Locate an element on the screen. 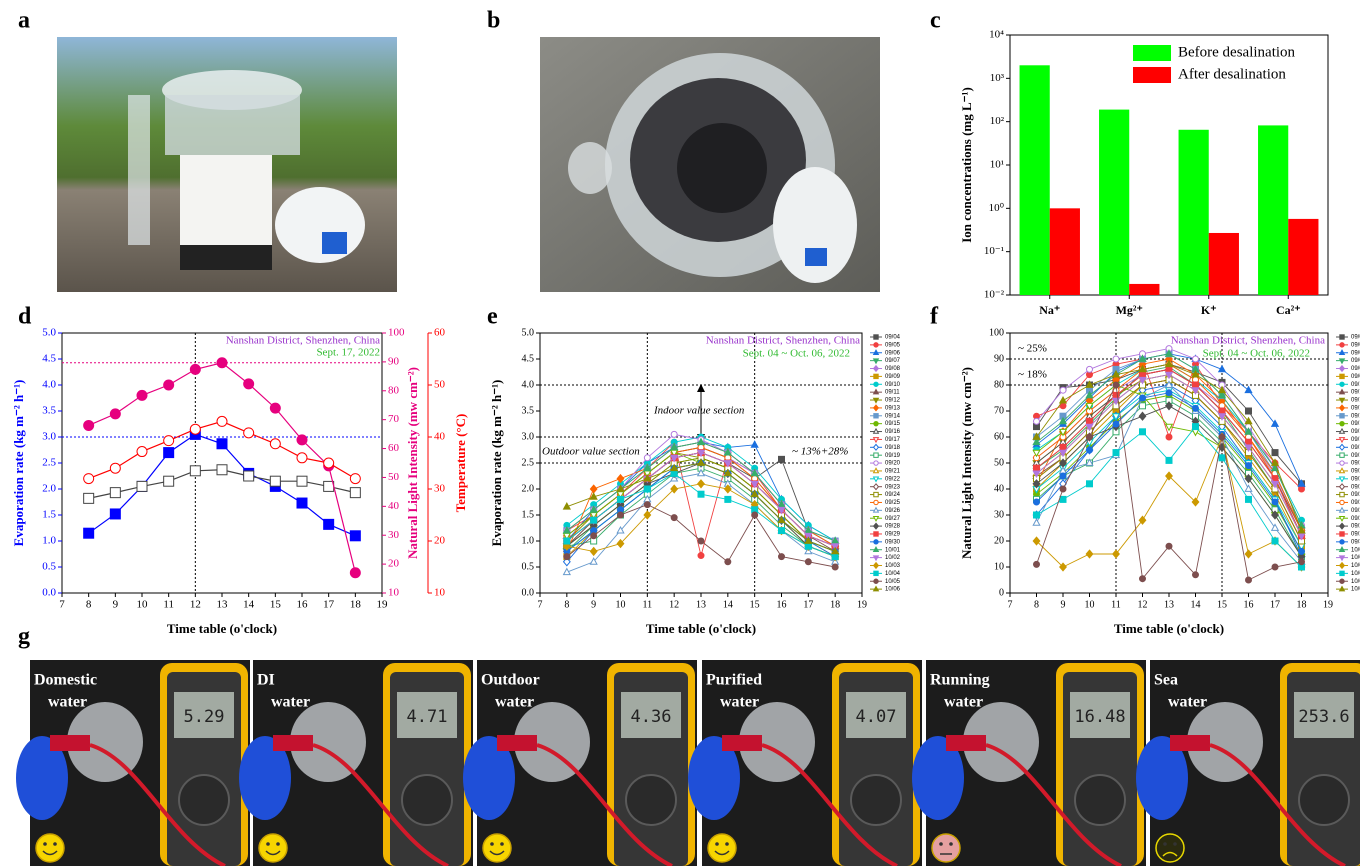  annotation: Sept. 17, 2022 is located at coordinates (348, 353).